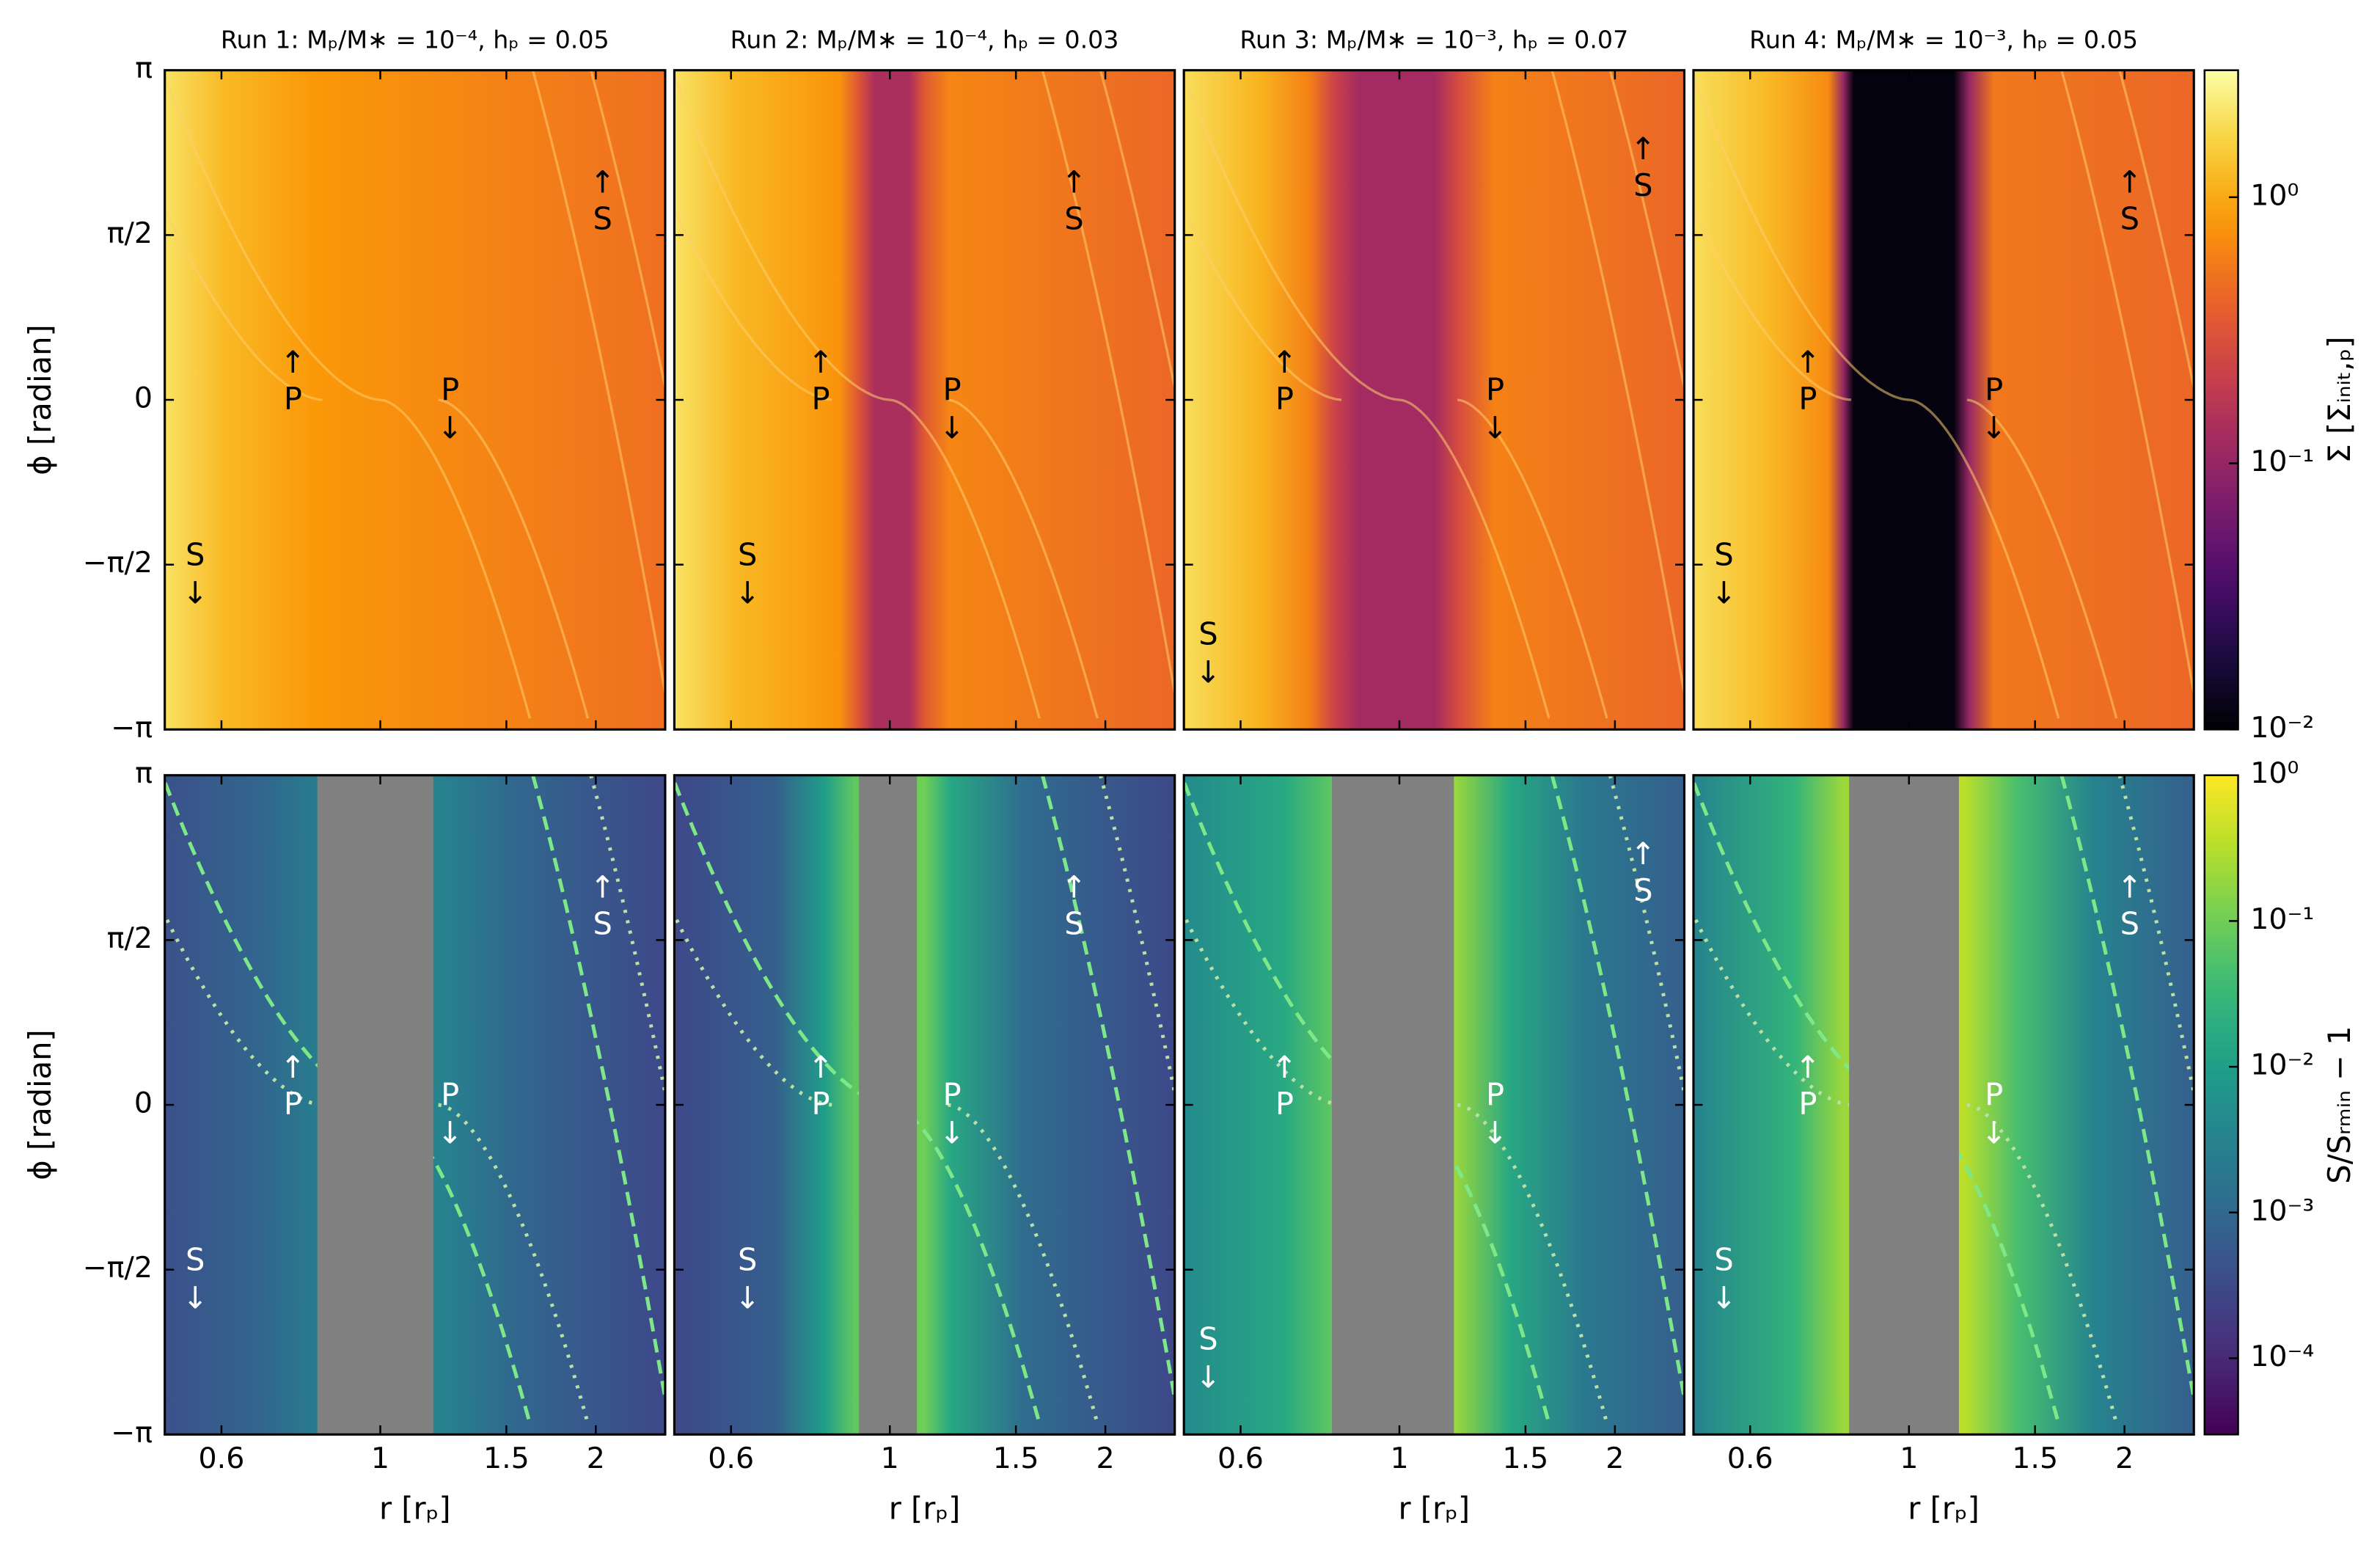 The height and width of the screenshot is (1545, 2380). What do you see at coordinates (118, 1268) in the screenshot?
I see `y-tick-label: −π/2` at bounding box center [118, 1268].